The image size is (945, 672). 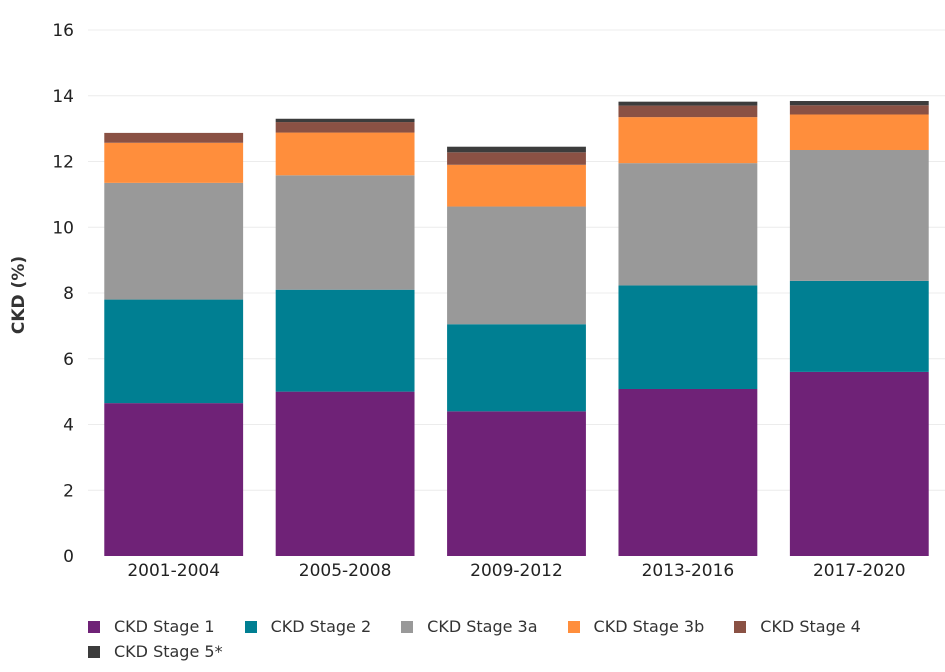 I want to click on x-tick-label: 2005-2008, so click(x=345, y=571).